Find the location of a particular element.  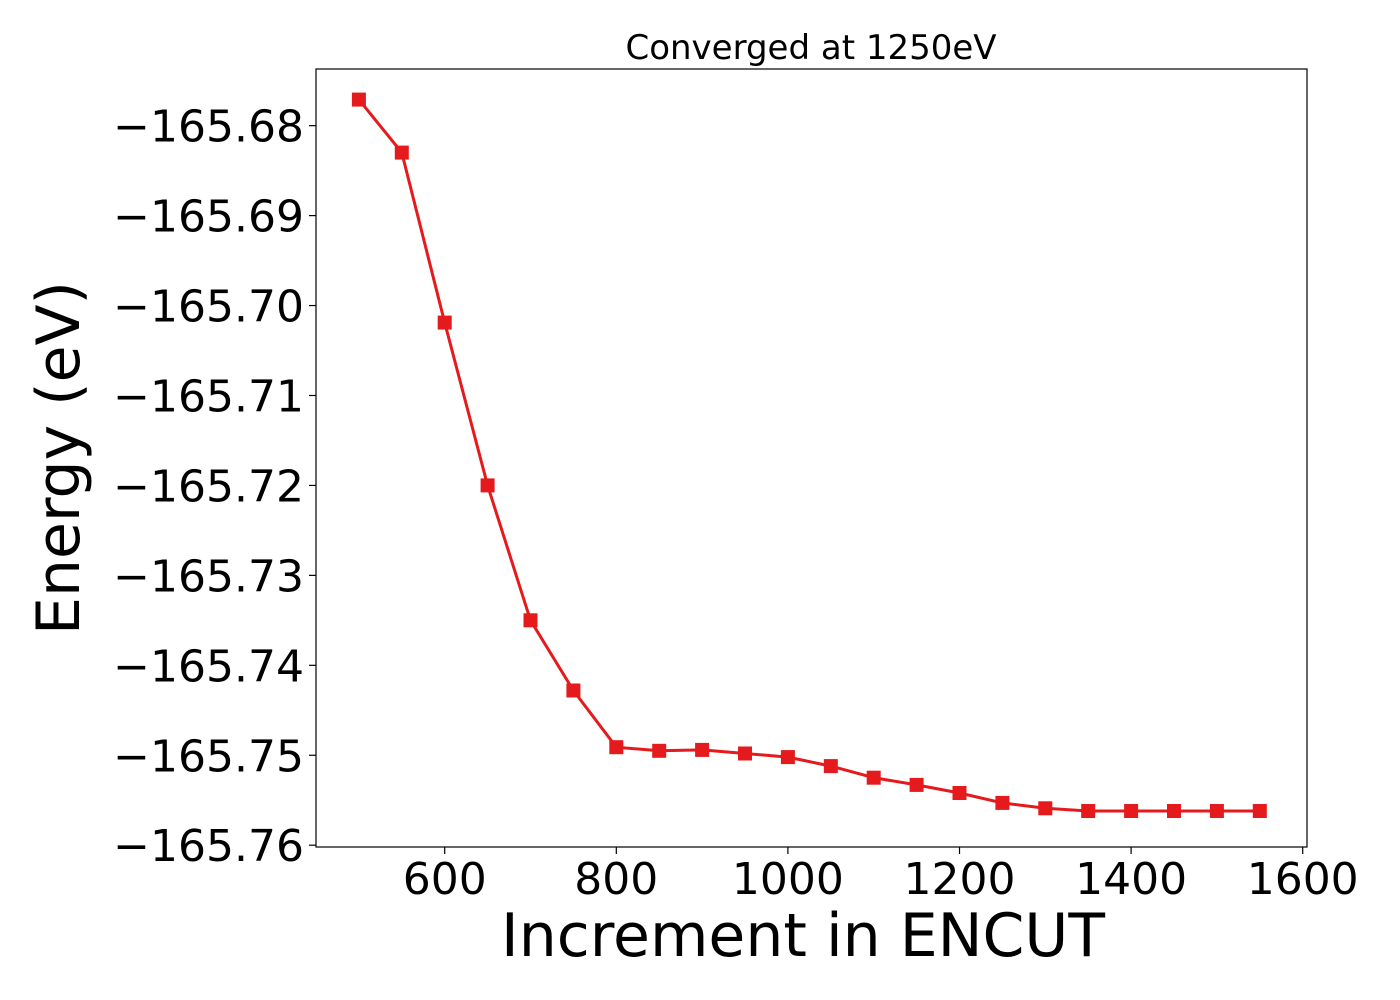

y-tick-label: −165.71 is located at coordinates (208, 396).